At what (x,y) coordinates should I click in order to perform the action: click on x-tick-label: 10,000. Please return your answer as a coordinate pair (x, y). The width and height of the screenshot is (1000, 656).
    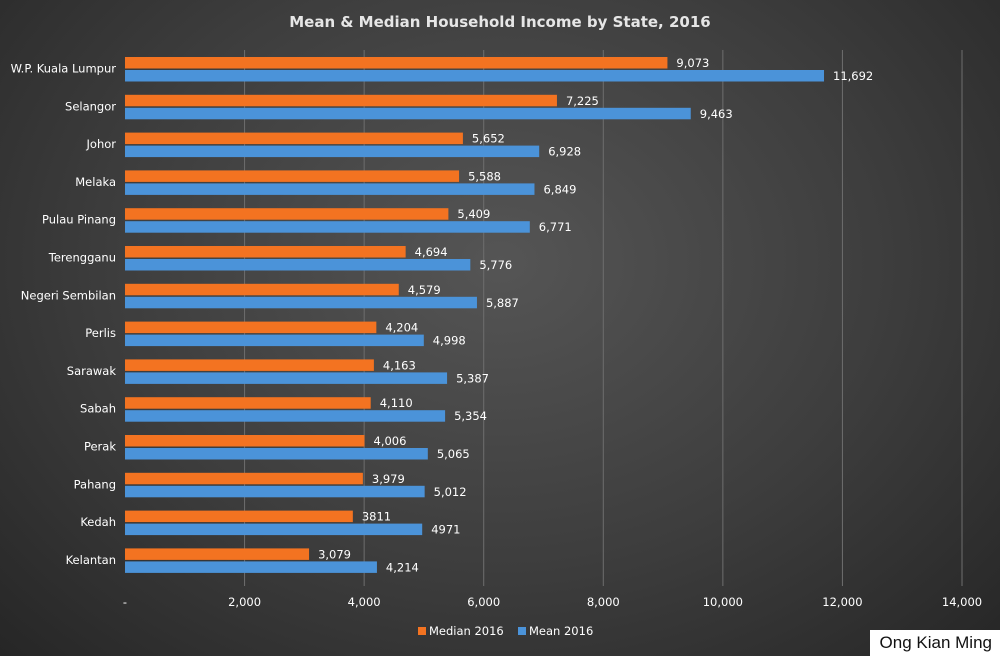
    Looking at the image, I should click on (723, 602).